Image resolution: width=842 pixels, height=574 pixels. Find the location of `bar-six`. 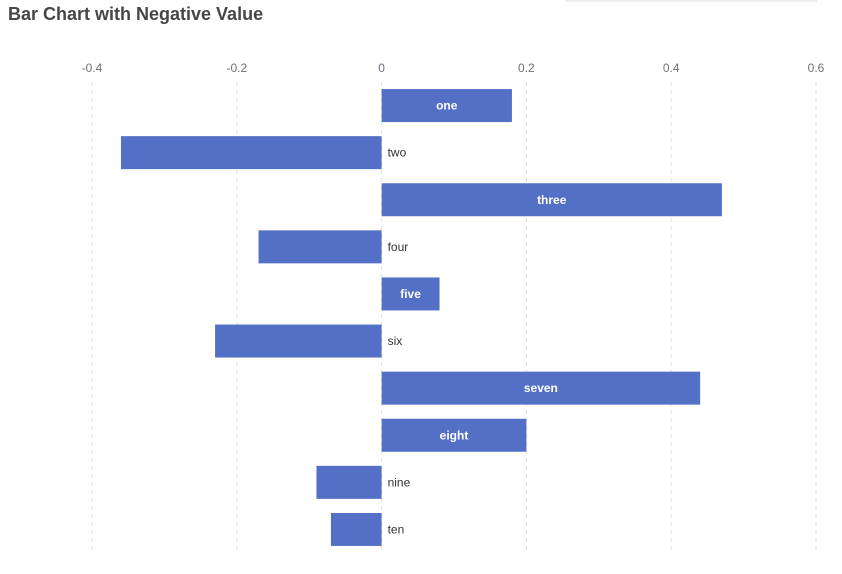

bar-six is located at coordinates (298, 341).